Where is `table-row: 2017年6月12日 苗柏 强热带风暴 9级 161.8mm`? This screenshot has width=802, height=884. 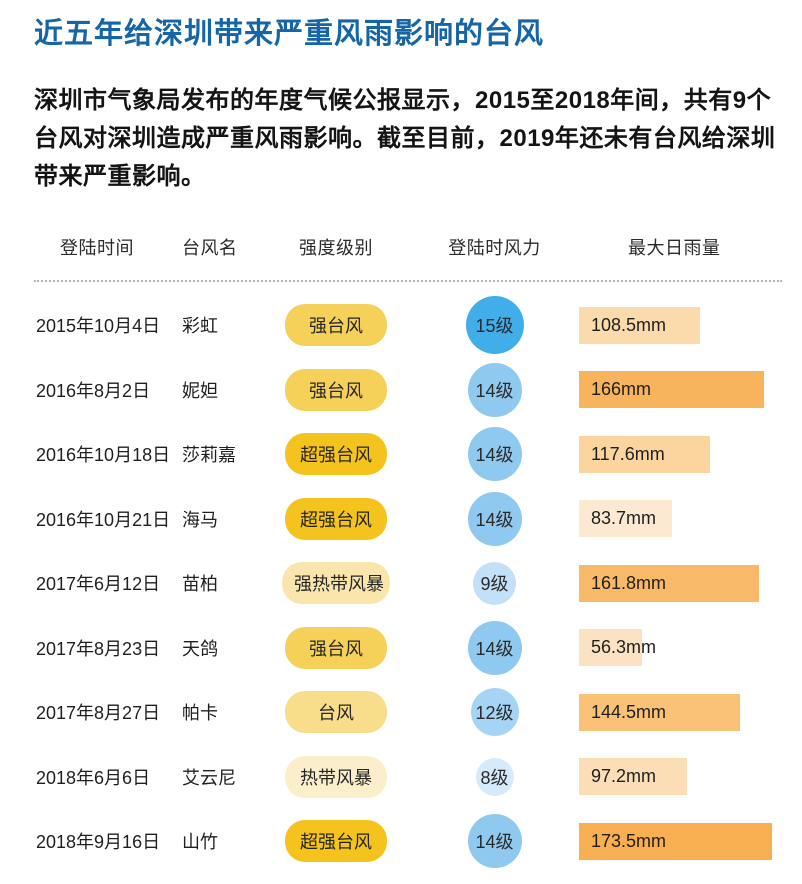
table-row: 2017年6月12日 苗柏 强热带风暴 9级 161.8mm is located at coordinates (408, 583).